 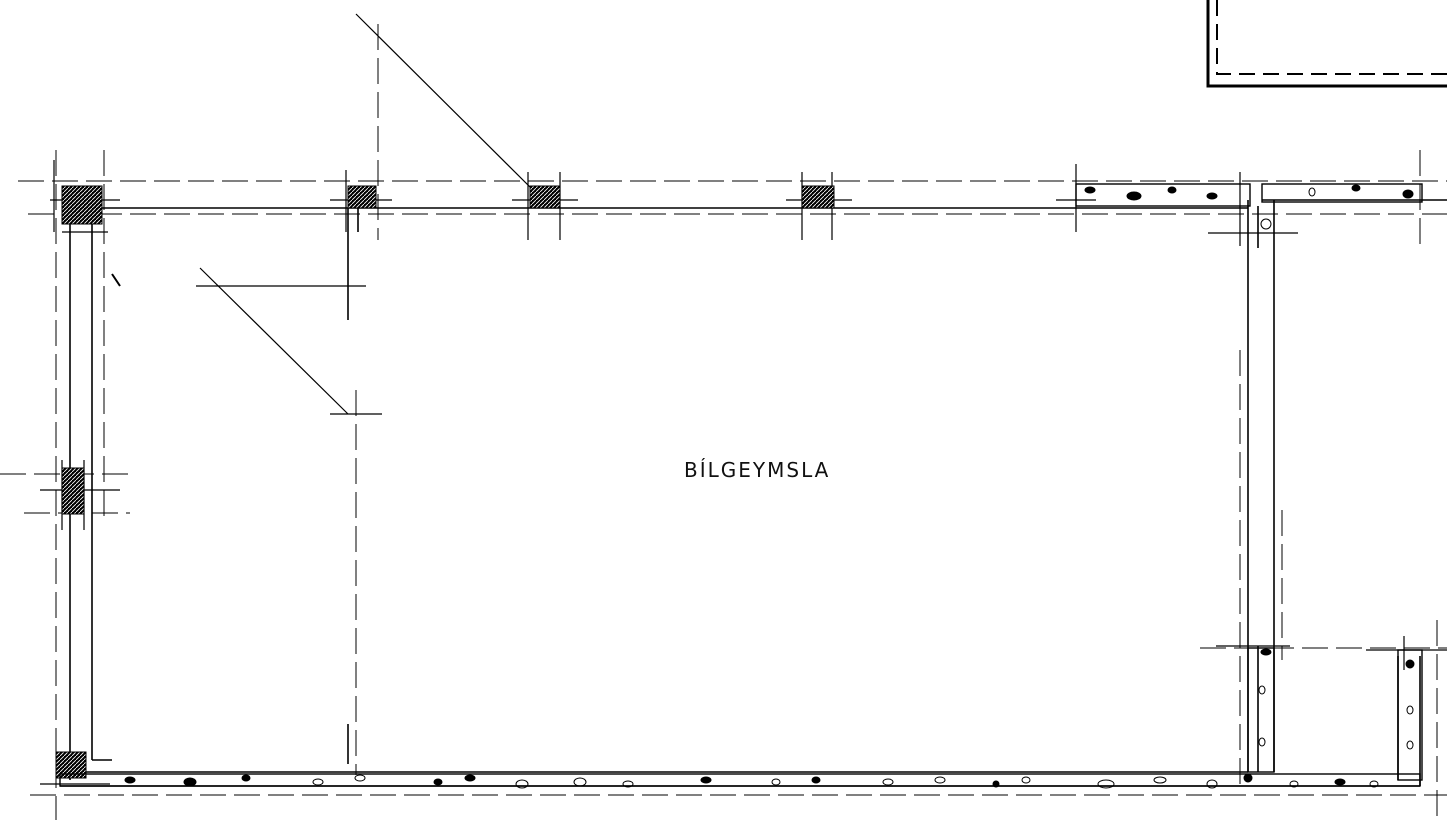 What do you see at coordinates (73, 491) in the screenshot?
I see `column-left-mid` at bounding box center [73, 491].